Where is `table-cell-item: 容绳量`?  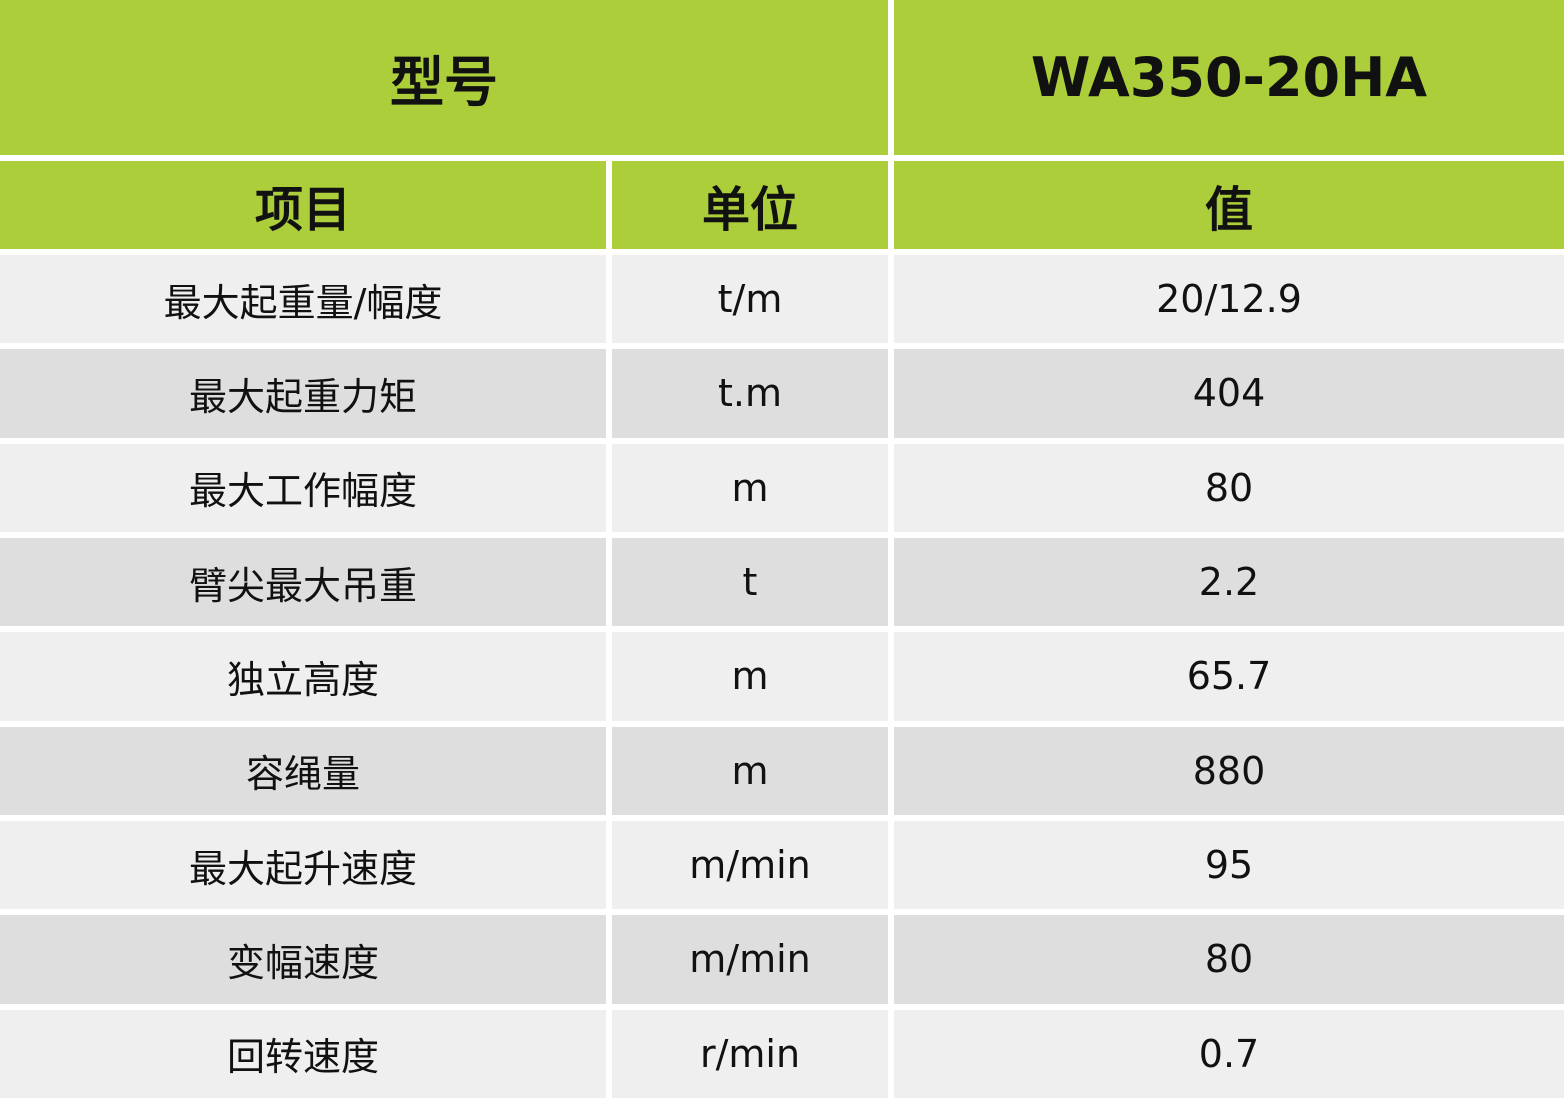
table-cell-item: 容绳量 is located at coordinates (303, 770).